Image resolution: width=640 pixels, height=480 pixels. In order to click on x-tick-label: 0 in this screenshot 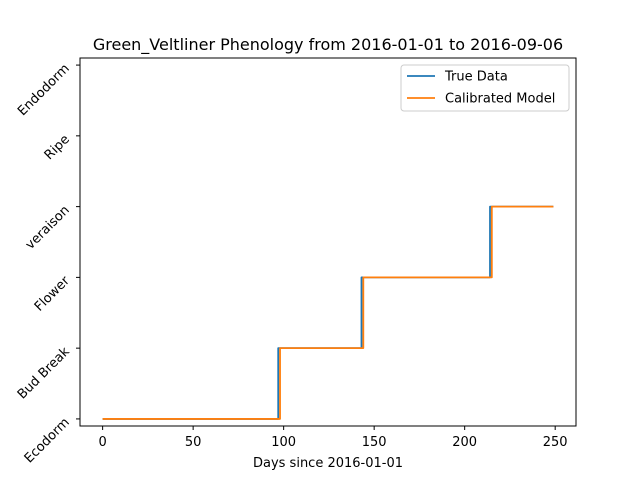, I will do `click(102, 442)`.